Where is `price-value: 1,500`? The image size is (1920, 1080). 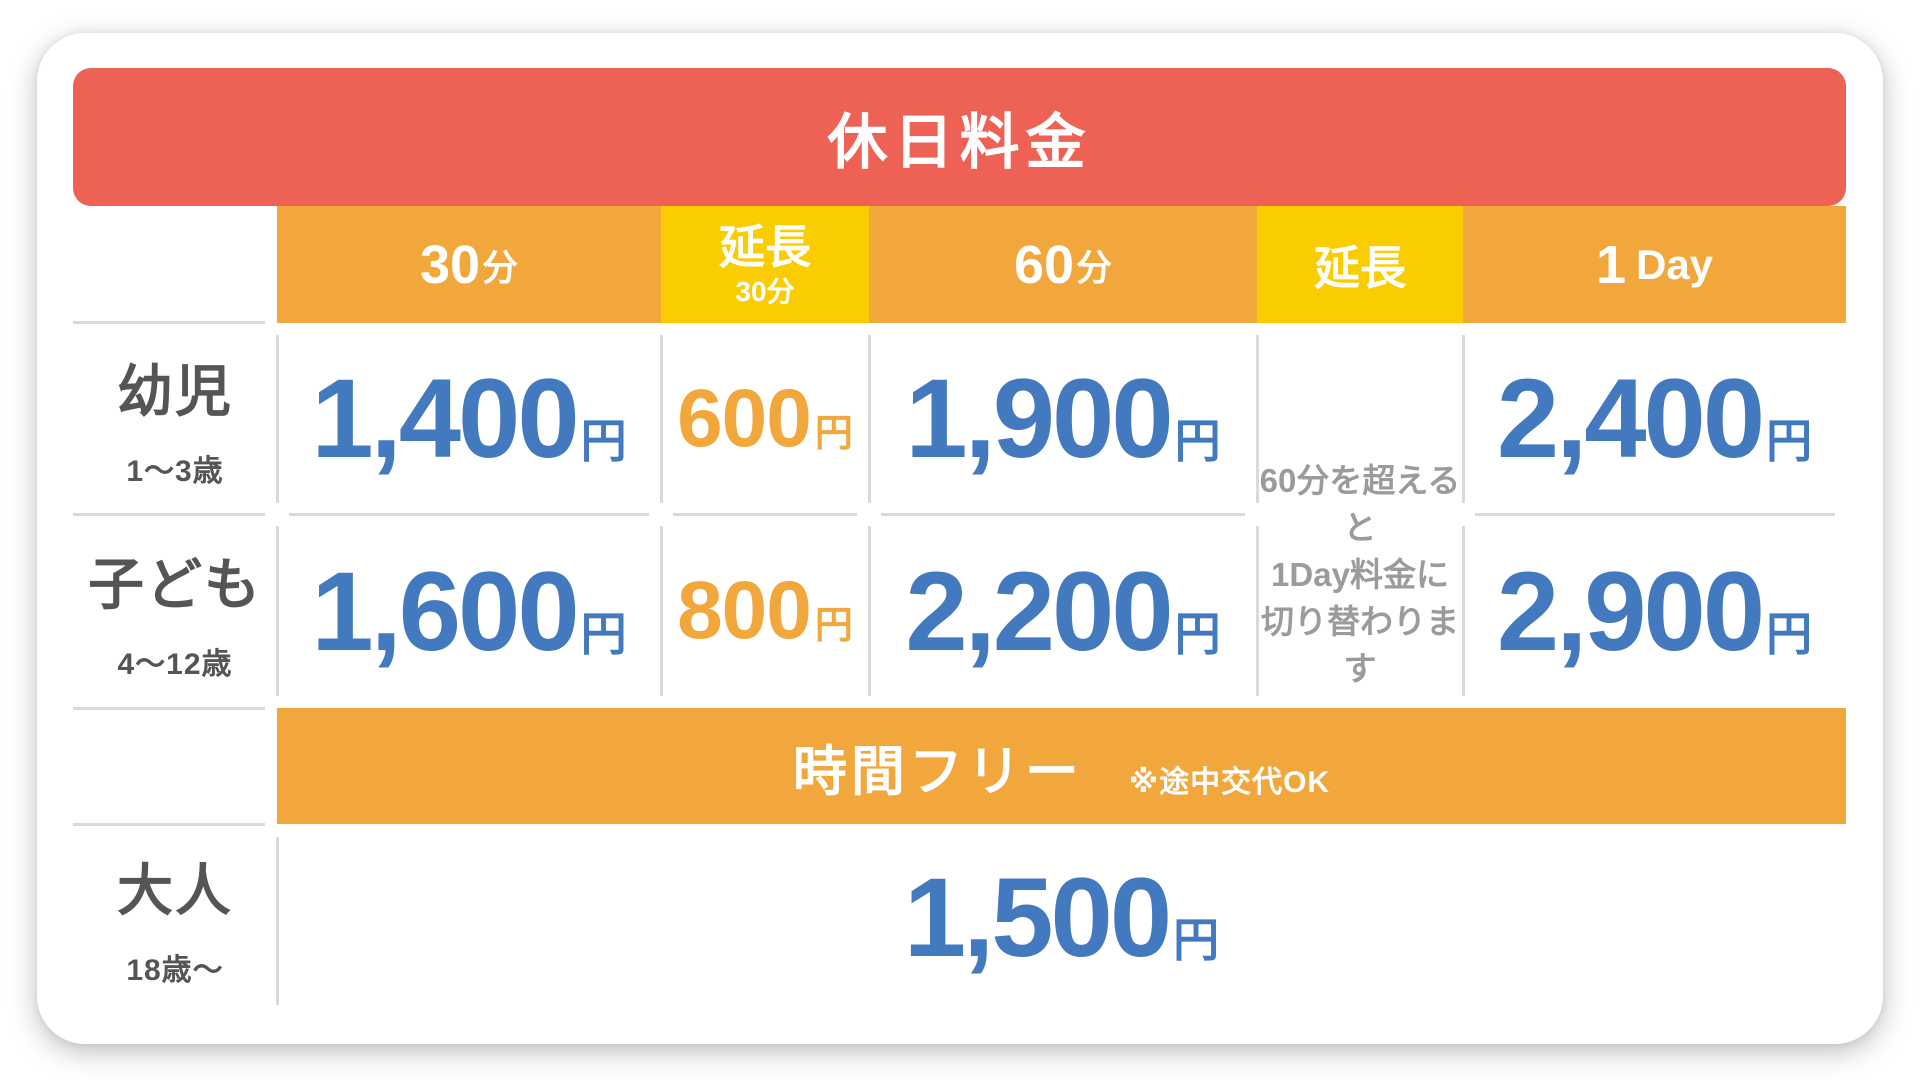
price-value: 1,500 is located at coordinates (1037, 917).